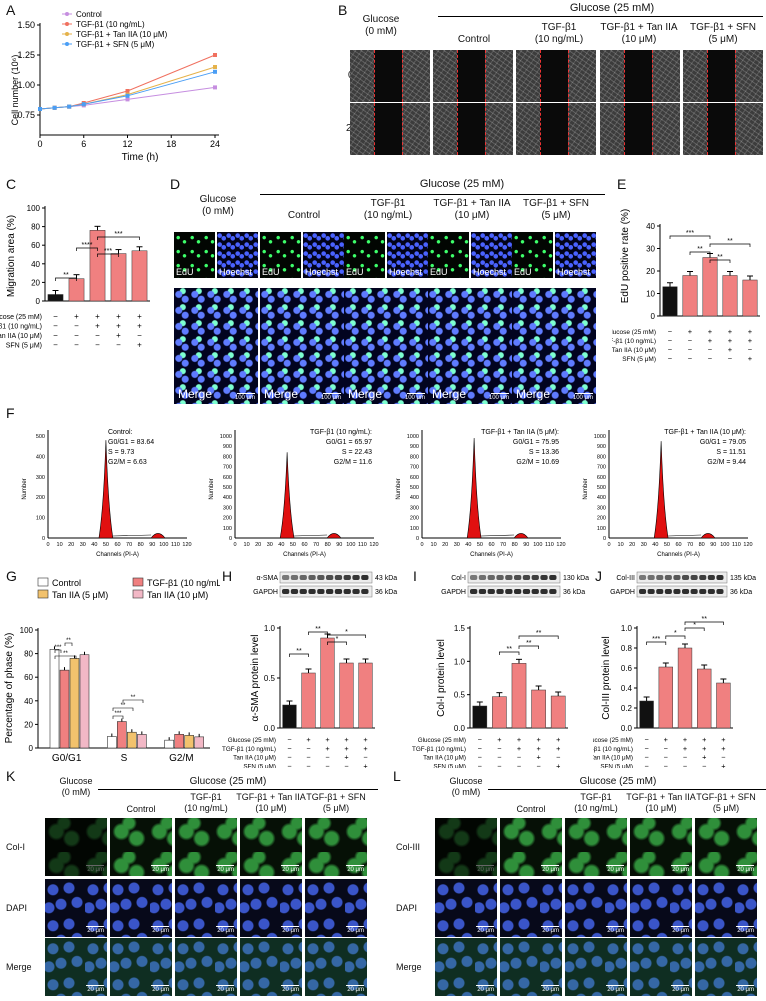  I want to click on edu-image: EdU, so click(280, 255).